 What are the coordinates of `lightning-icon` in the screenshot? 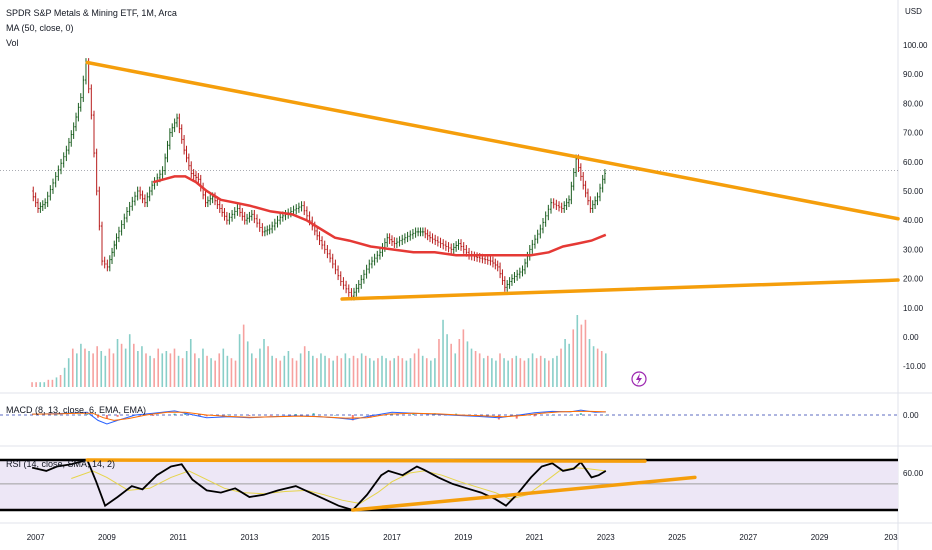 It's located at (639, 379).